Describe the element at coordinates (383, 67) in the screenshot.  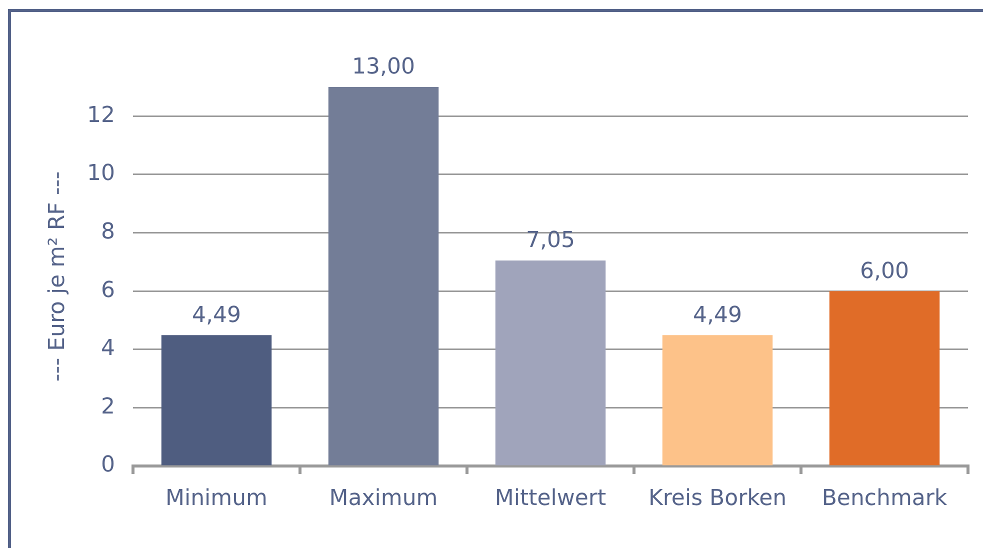
I see `data-label: 13,00` at that location.